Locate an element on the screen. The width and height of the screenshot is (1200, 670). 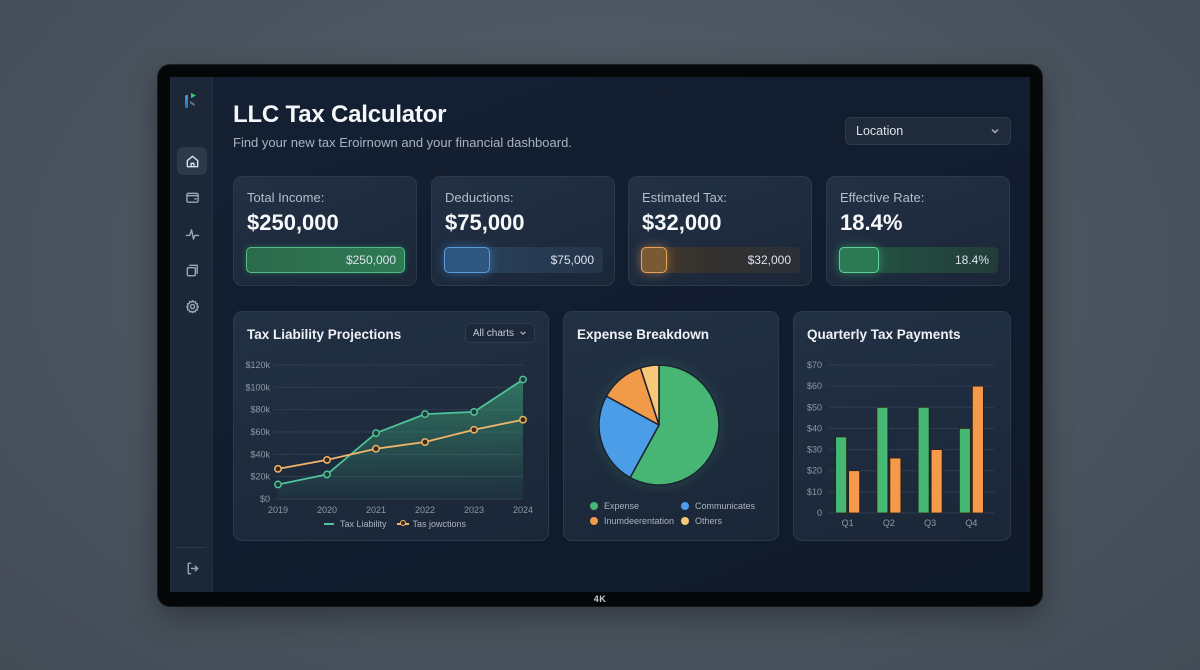
legend-label: Tas jowctions is located at coordinates (439, 524).